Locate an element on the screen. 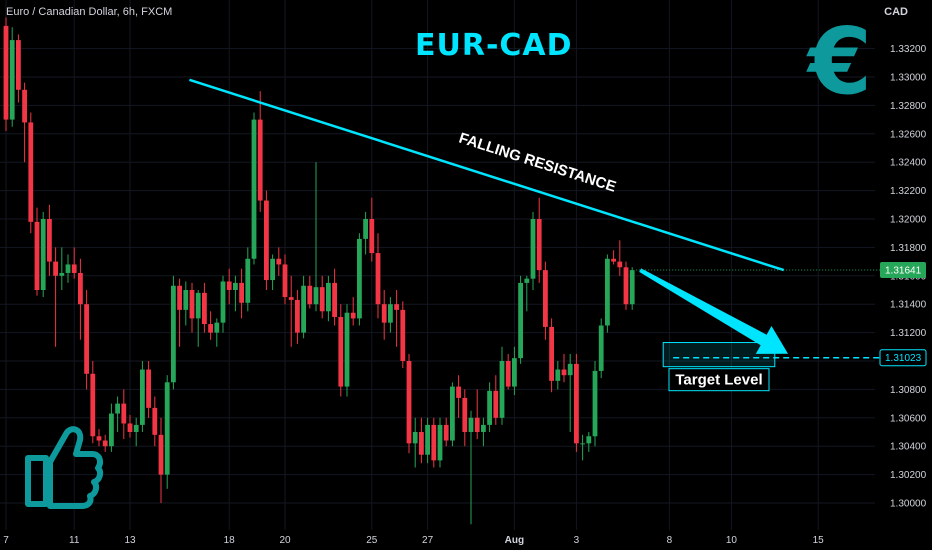 The image size is (932, 550). target-box is located at coordinates (719, 355).